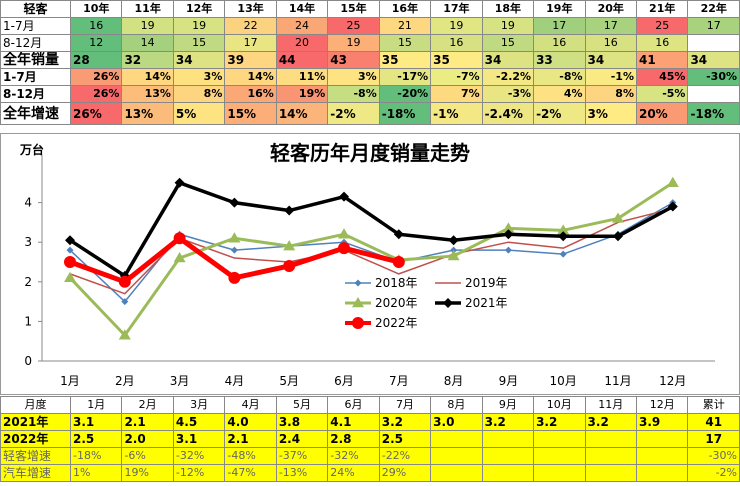 This screenshot has height=486, width=740. I want to click on table-cell: 13%, so click(147, 94).